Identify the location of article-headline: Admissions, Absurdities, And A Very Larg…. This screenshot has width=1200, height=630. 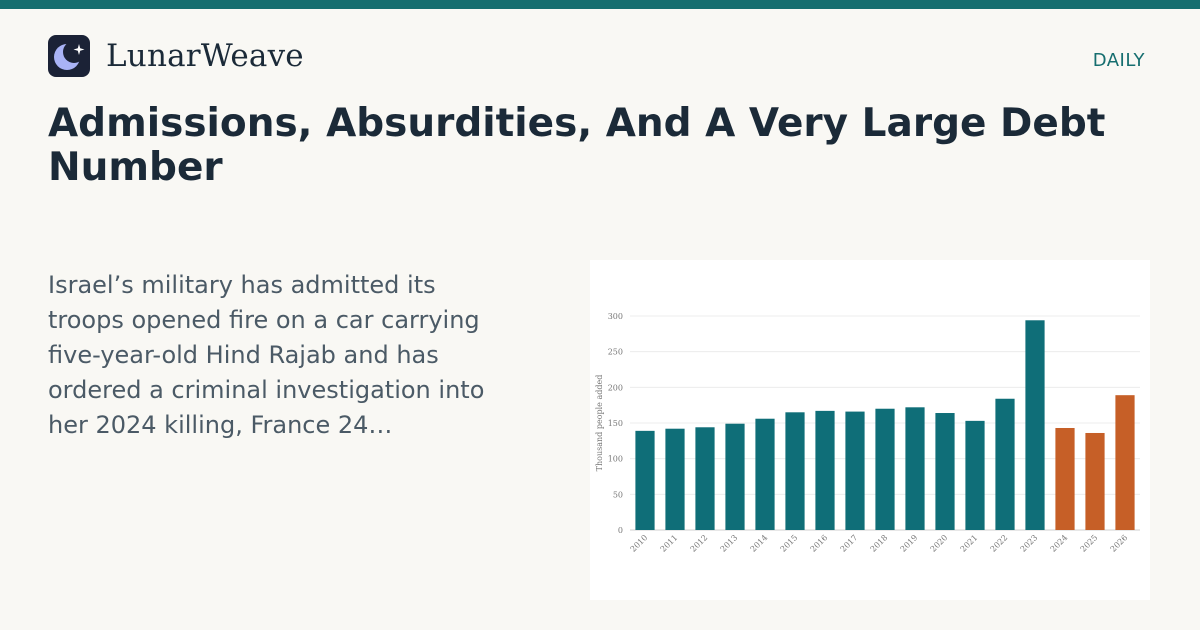
(577, 145).